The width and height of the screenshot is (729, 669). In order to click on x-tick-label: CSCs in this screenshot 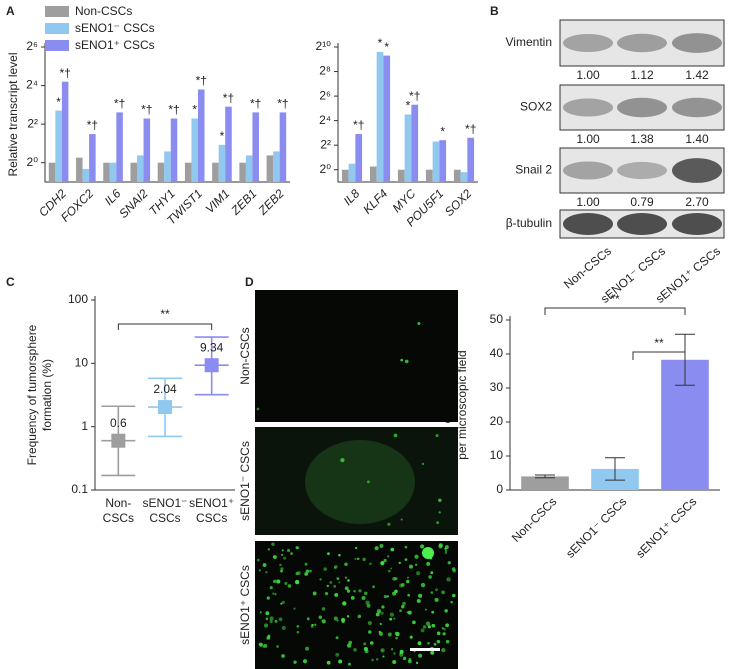, I will do `click(211, 518)`.